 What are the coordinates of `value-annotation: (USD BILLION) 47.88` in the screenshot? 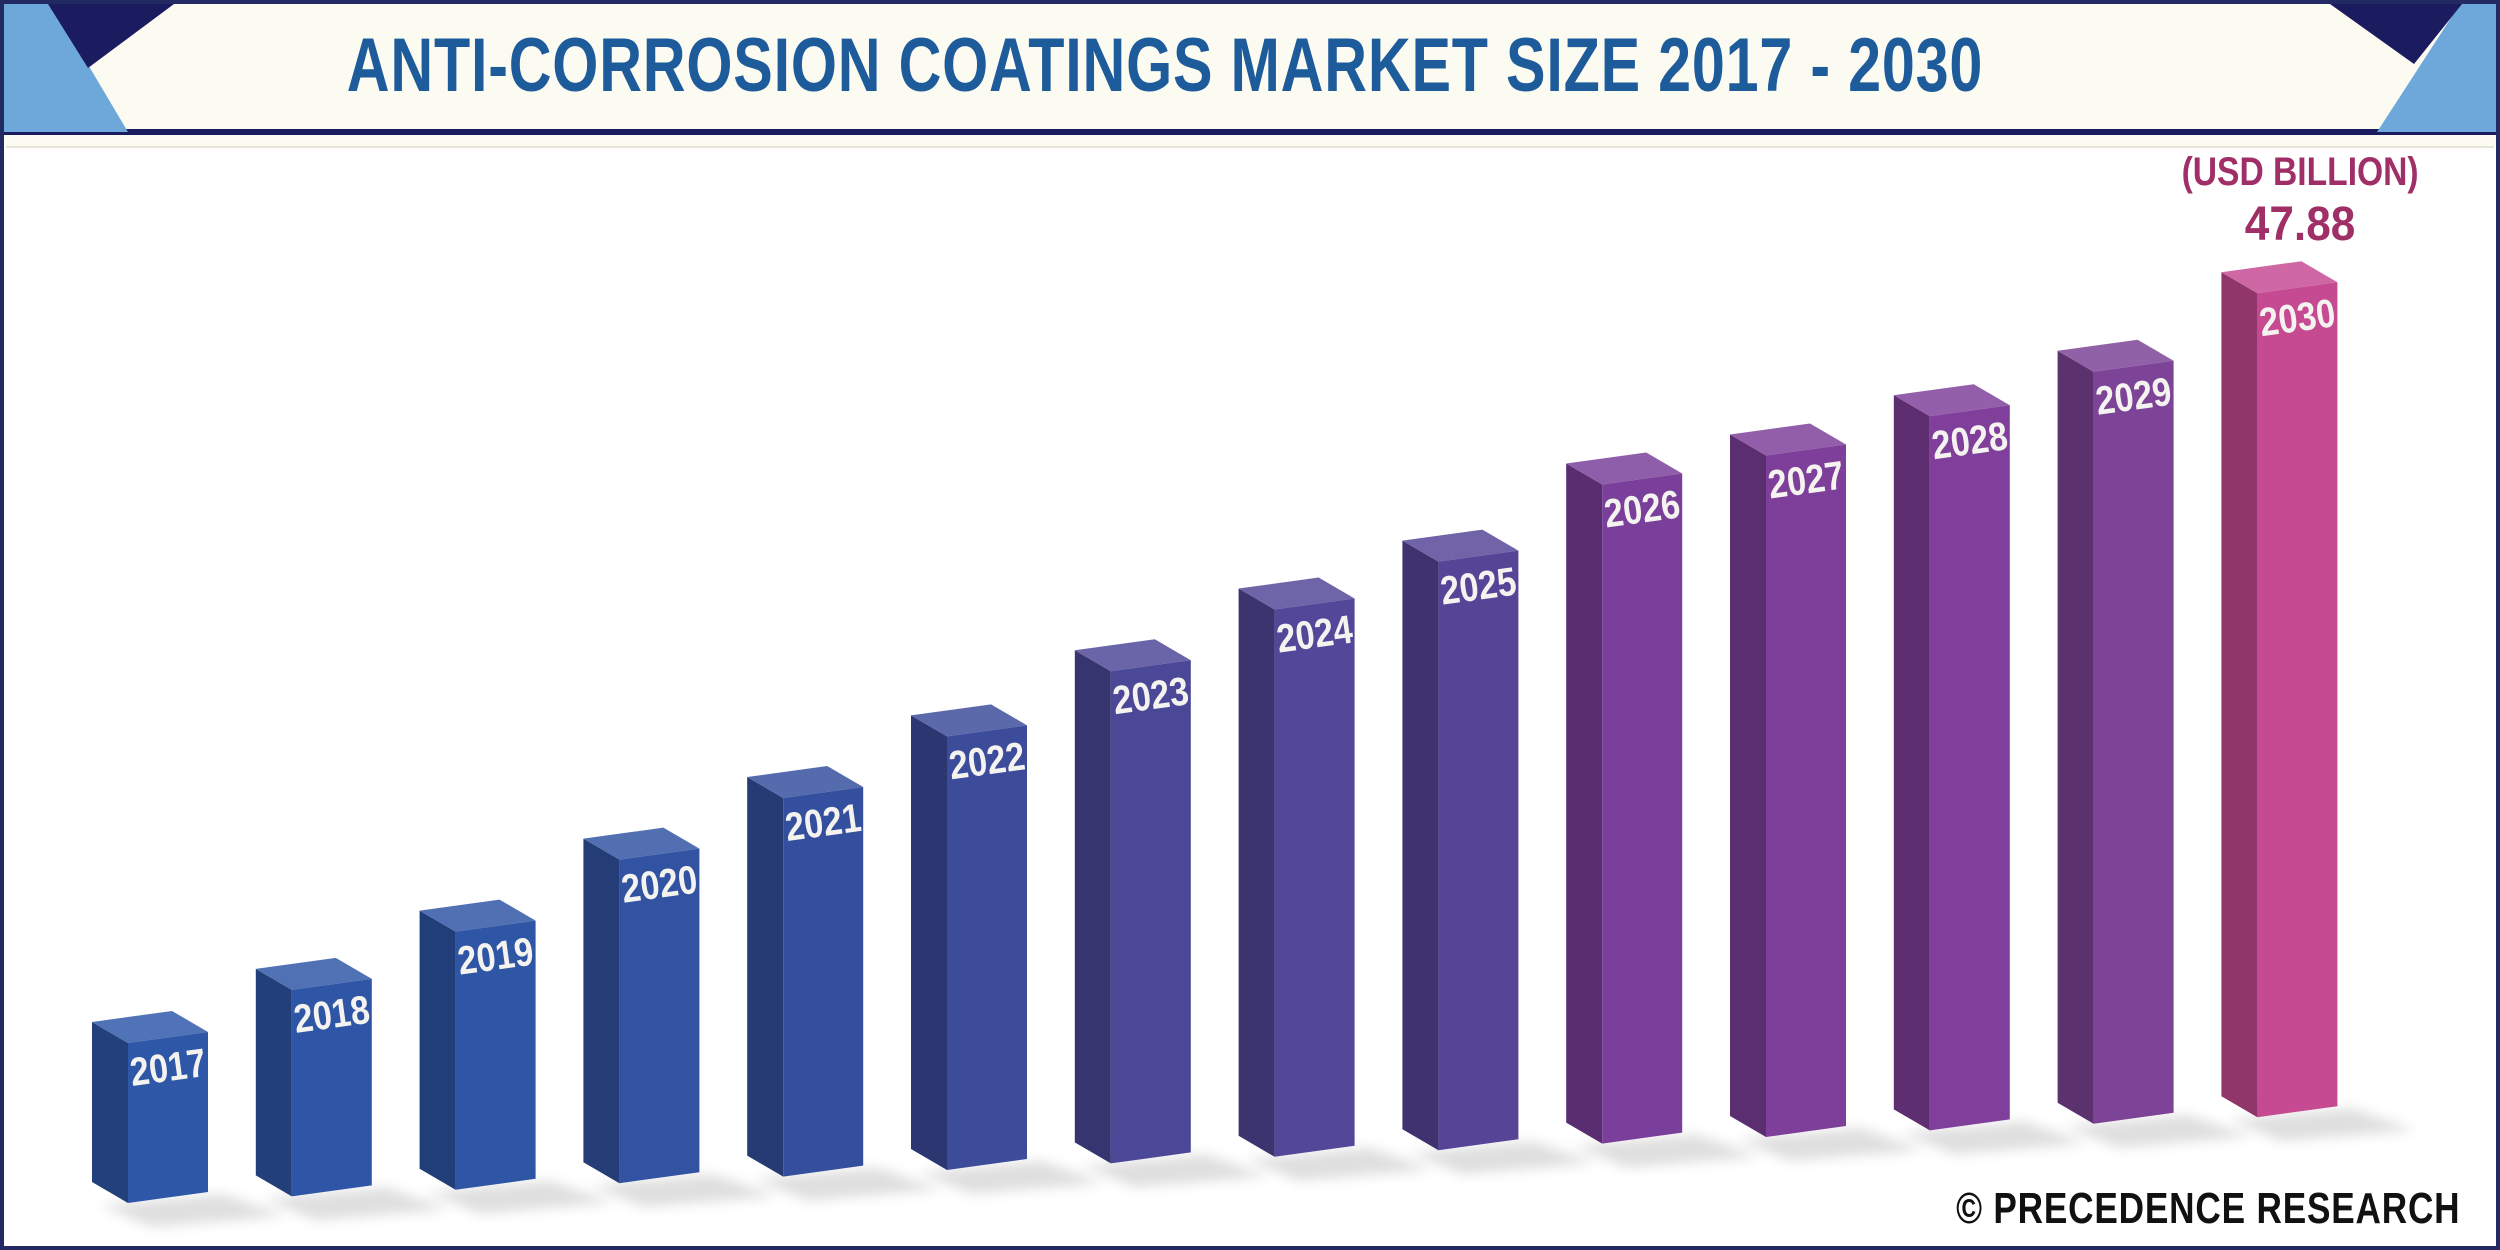 It's located at (2300, 201).